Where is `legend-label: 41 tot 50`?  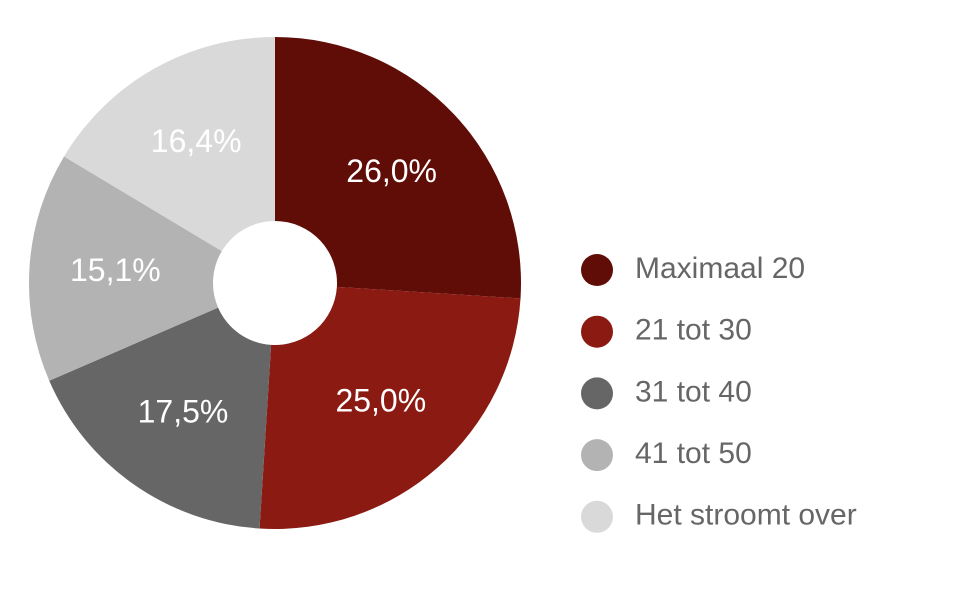 legend-label: 41 tot 50 is located at coordinates (693, 453).